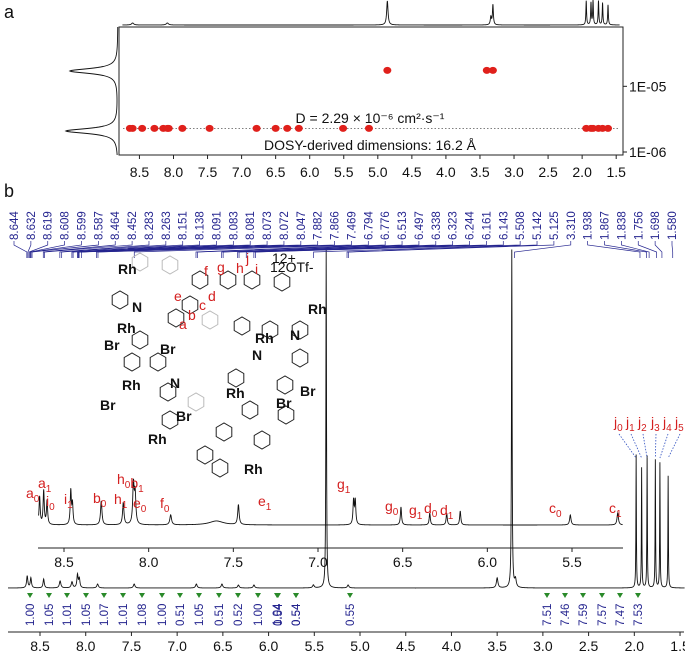  I want to click on label-letter: f, so click(162, 503).